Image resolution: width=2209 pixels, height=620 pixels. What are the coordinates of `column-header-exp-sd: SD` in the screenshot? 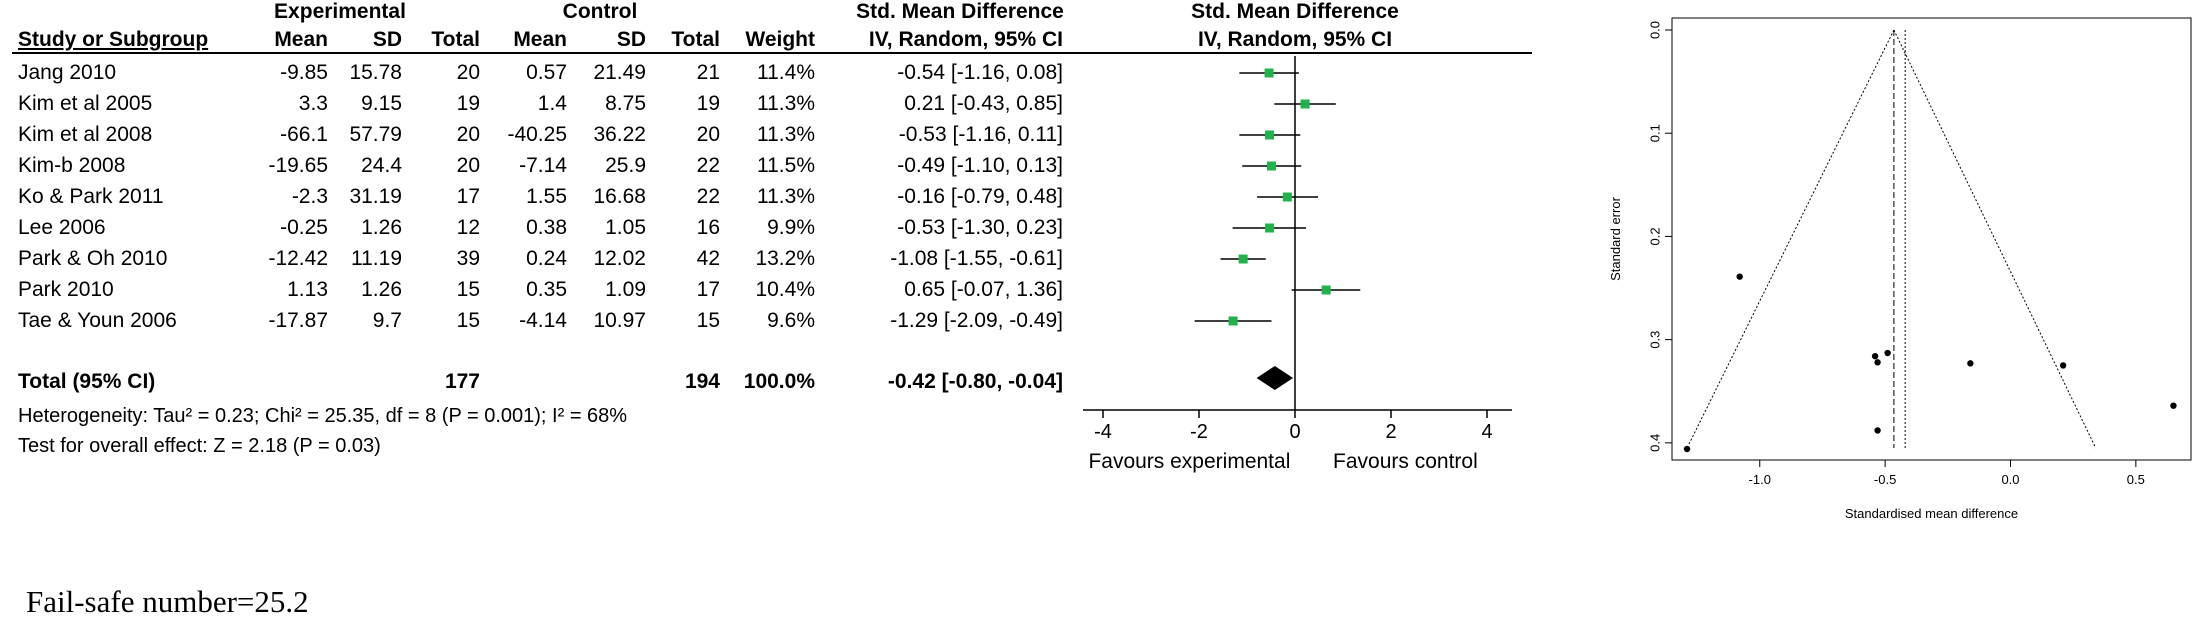 It's located at (387, 39).